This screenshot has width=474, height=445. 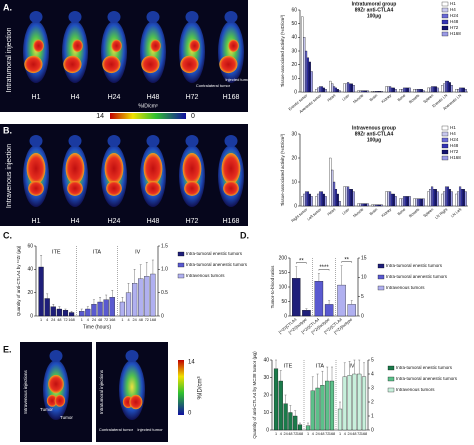 What do you see at coordinates (453, 127) in the screenshot?
I see `legend-label: H1` at bounding box center [453, 127].